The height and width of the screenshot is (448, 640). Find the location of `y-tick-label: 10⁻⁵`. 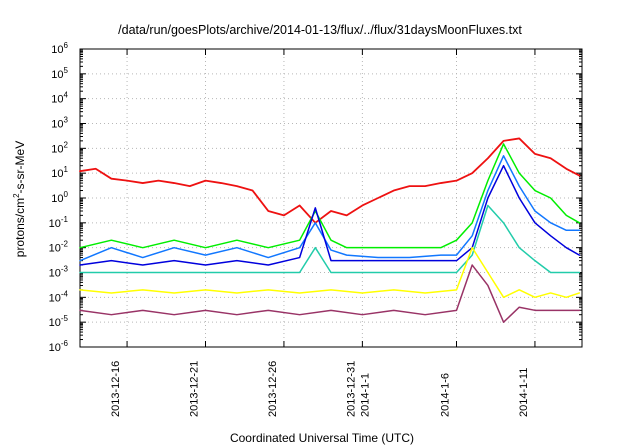

y-tick-label: 10⁻⁵ is located at coordinates (59, 321).